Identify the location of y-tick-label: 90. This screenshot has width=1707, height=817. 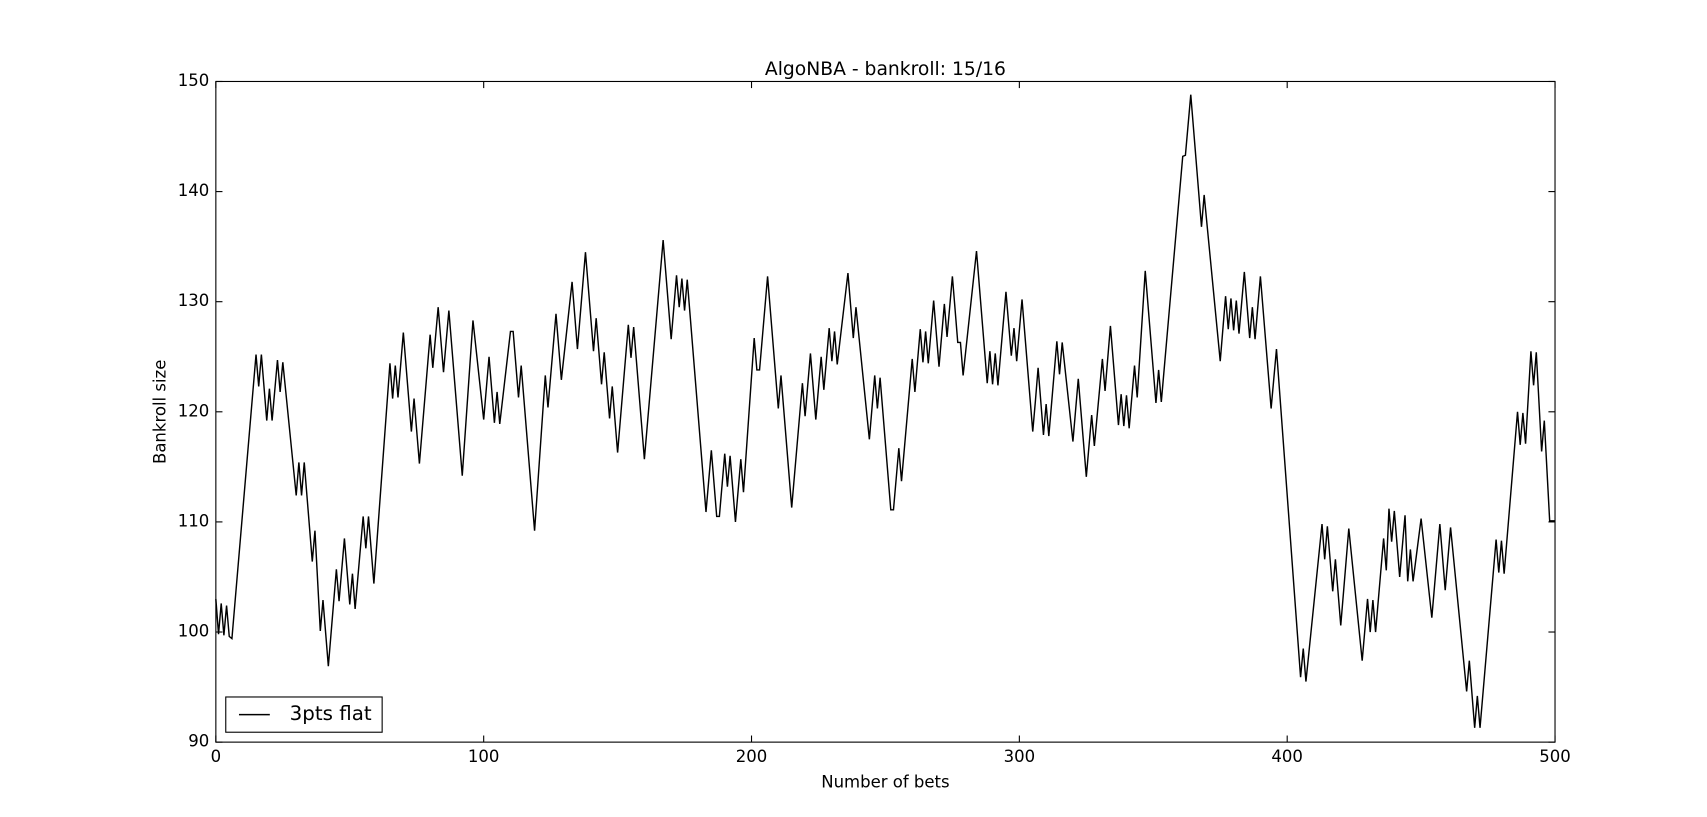
(198, 741).